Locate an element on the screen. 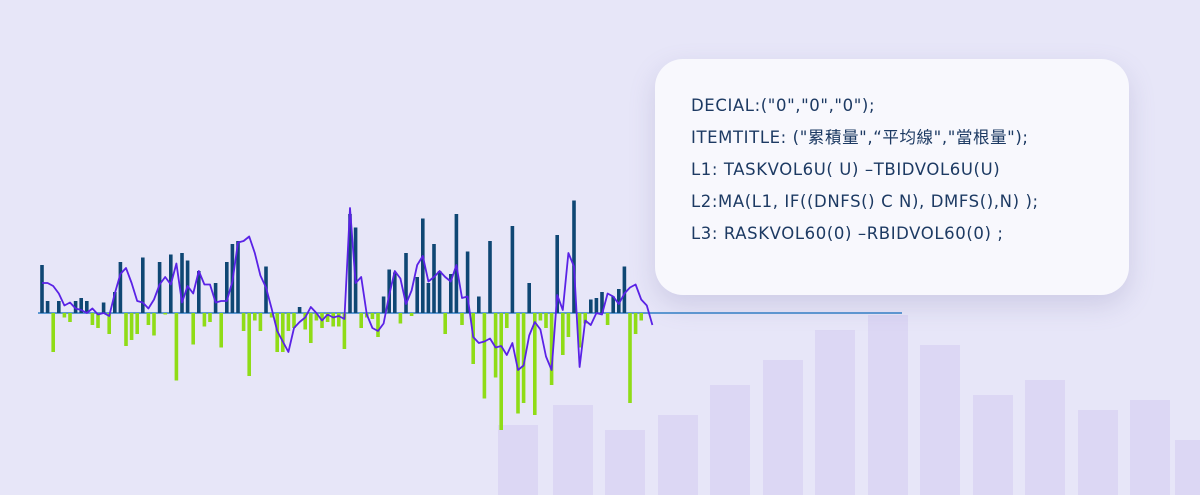 The width and height of the screenshot is (1200, 495). code-line-l3: L3: RASKVOL60(0) –RBIDVOL60(0) ; is located at coordinates (847, 233).